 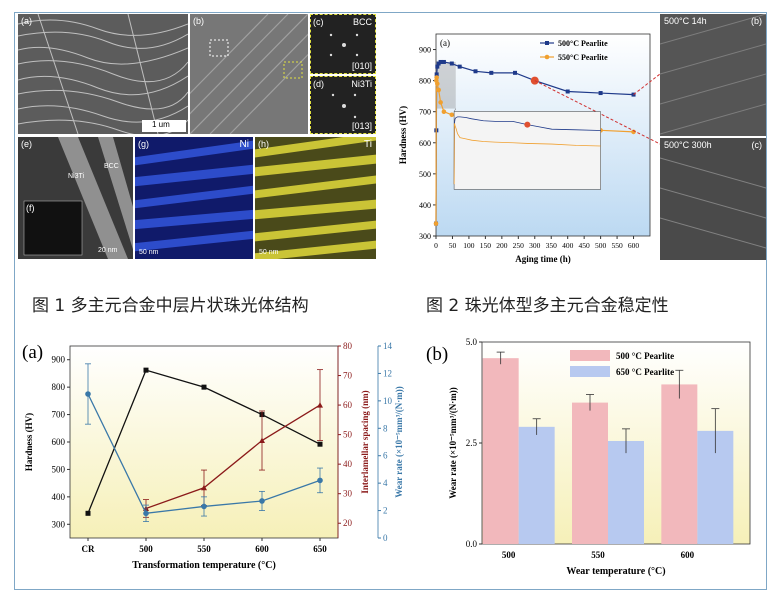 I want to click on panel-e-label: (e), so click(x=26, y=144).